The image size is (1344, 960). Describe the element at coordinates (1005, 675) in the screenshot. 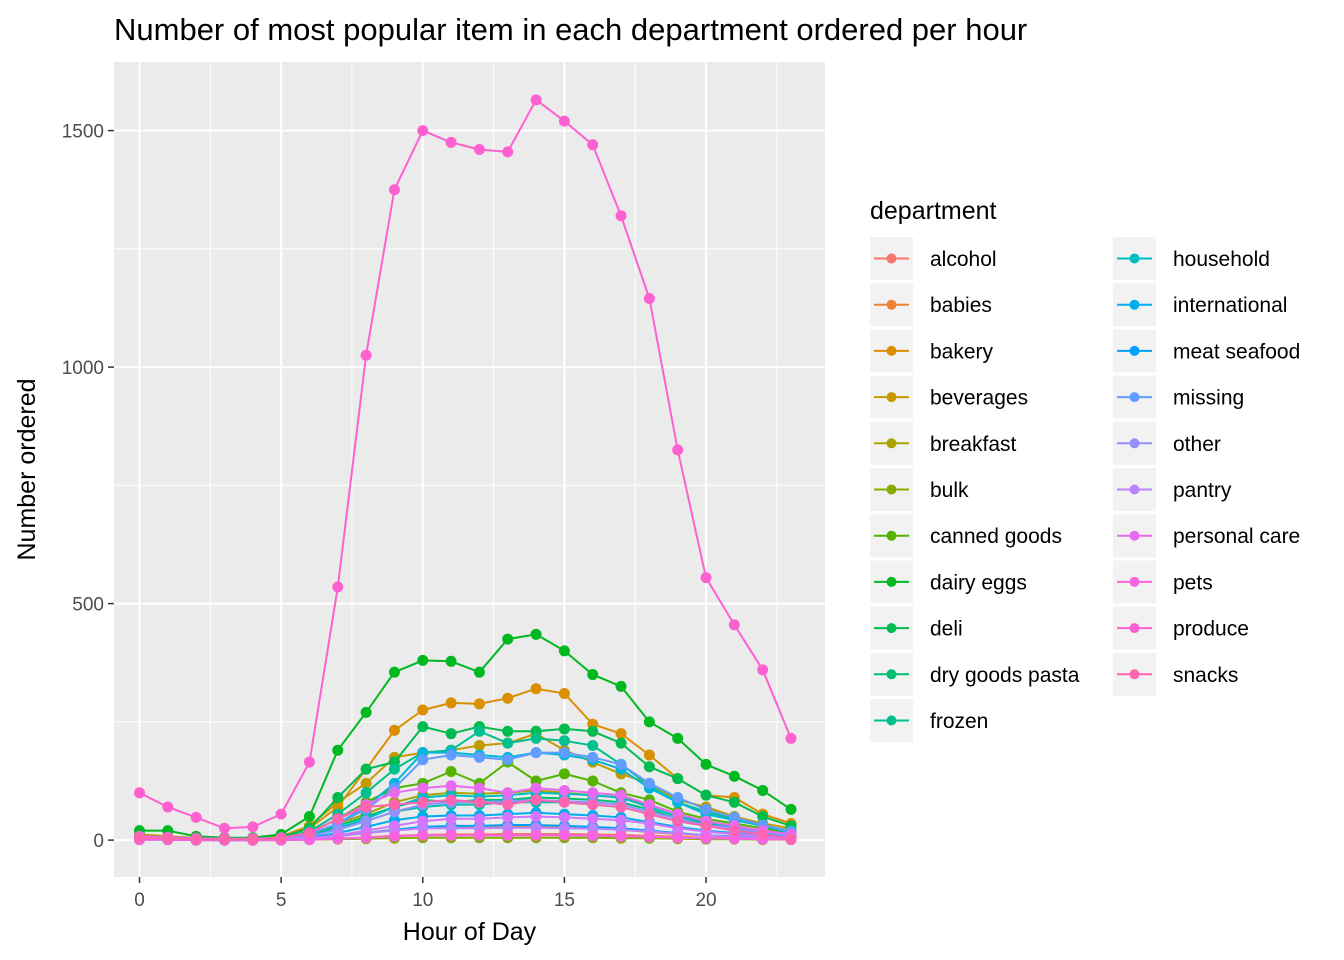

I see `legend-label: dry goods pasta` at that location.